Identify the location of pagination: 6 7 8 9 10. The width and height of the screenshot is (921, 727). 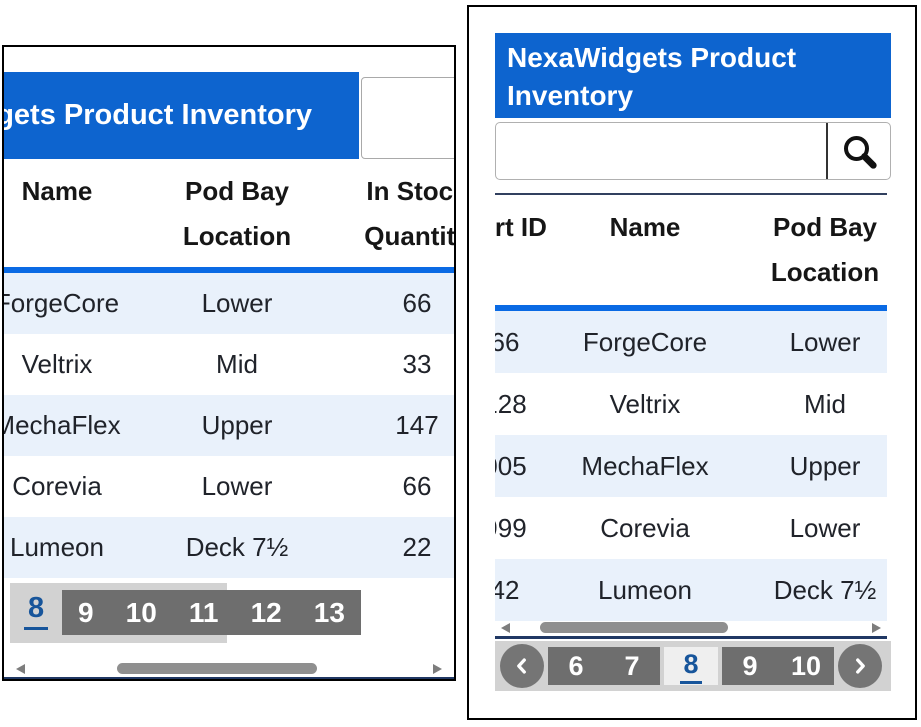
(693, 666).